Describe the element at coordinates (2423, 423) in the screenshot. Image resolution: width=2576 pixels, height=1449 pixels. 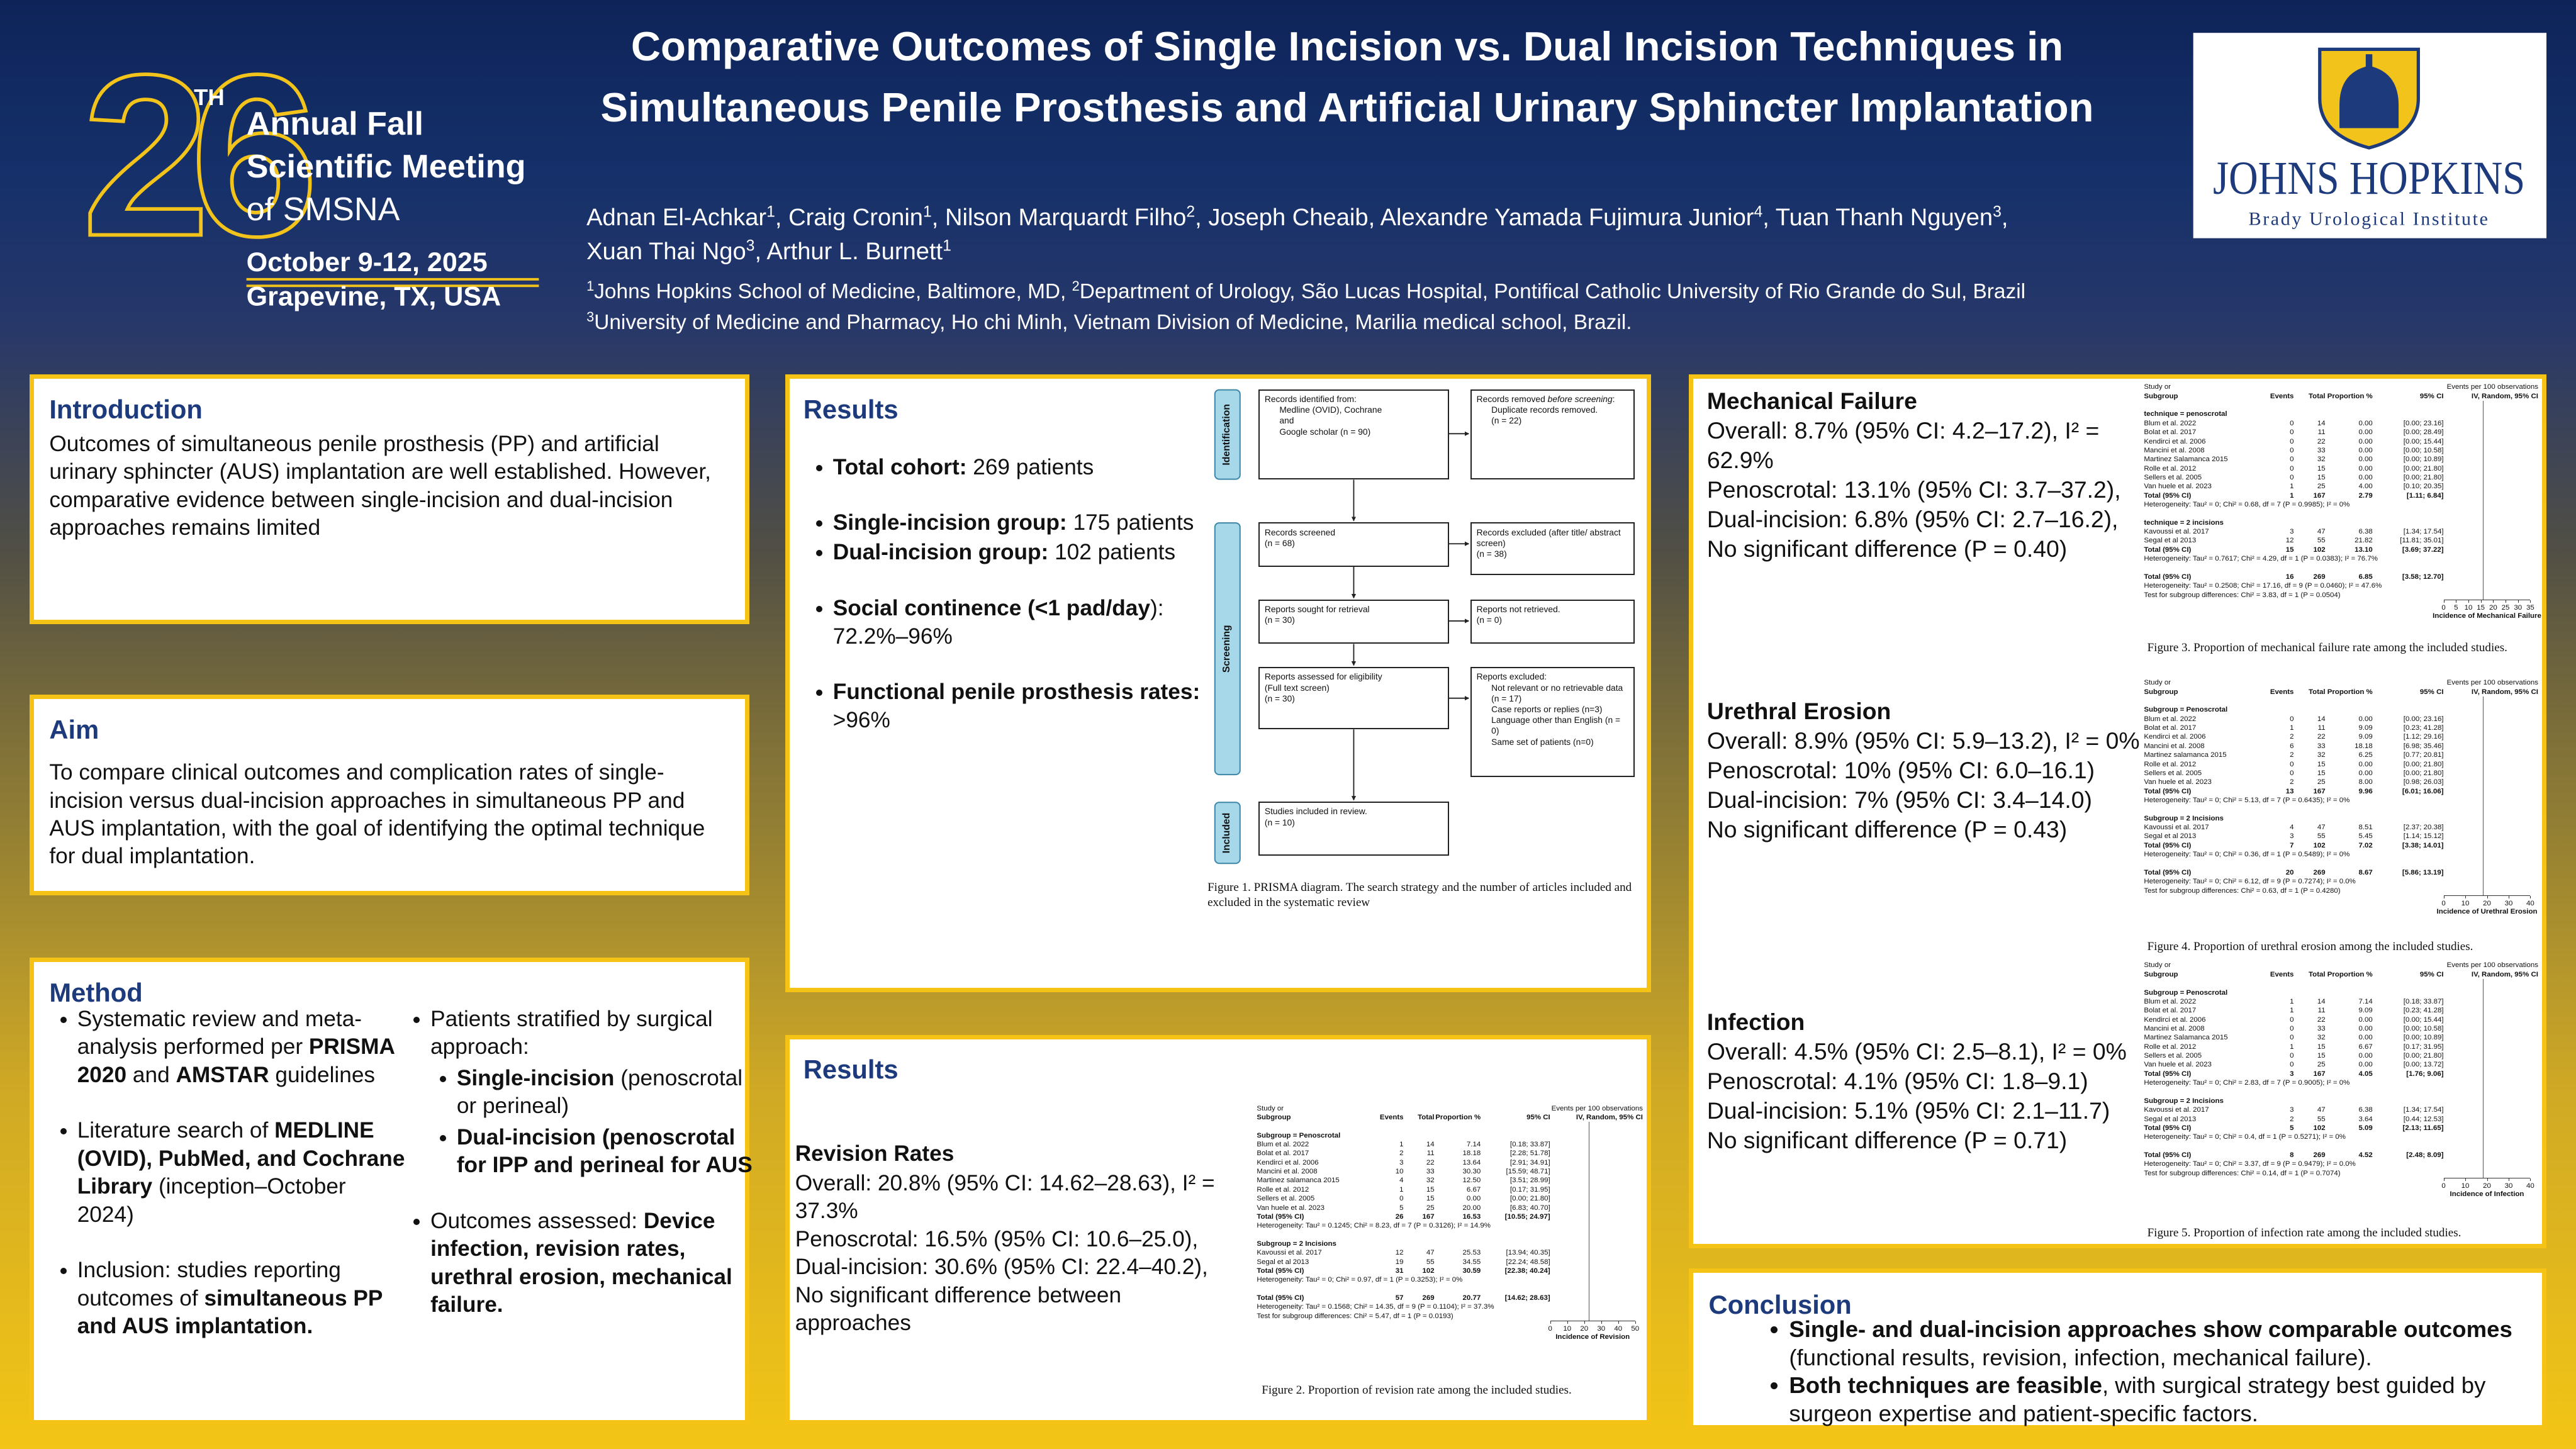
I see `forest-cell: [0.00; 23.16]` at that location.